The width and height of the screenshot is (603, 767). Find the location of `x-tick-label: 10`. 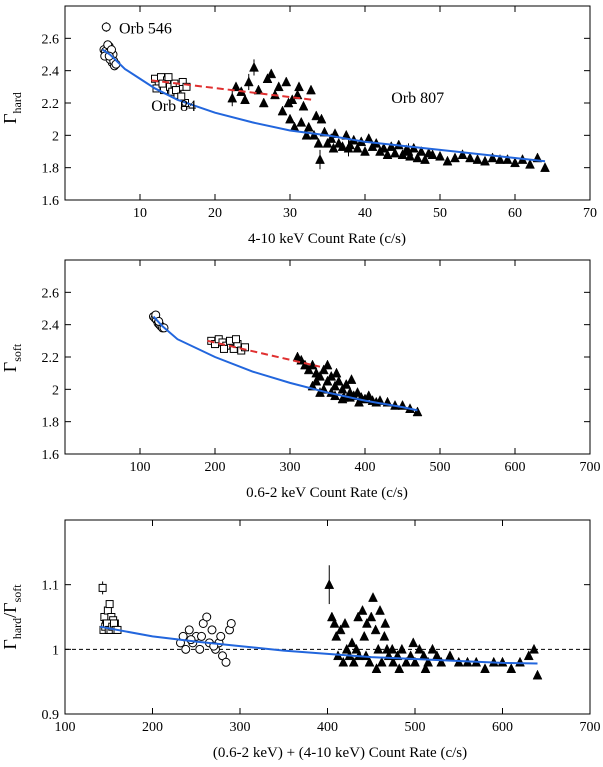

x-tick-label: 10 is located at coordinates (140, 213).